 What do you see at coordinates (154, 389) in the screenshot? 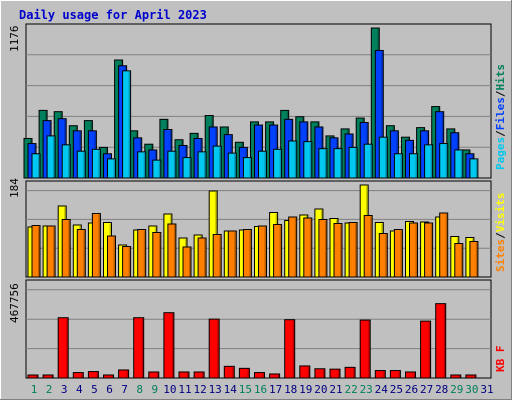
I see `x-tick-label: 9` at bounding box center [154, 389].